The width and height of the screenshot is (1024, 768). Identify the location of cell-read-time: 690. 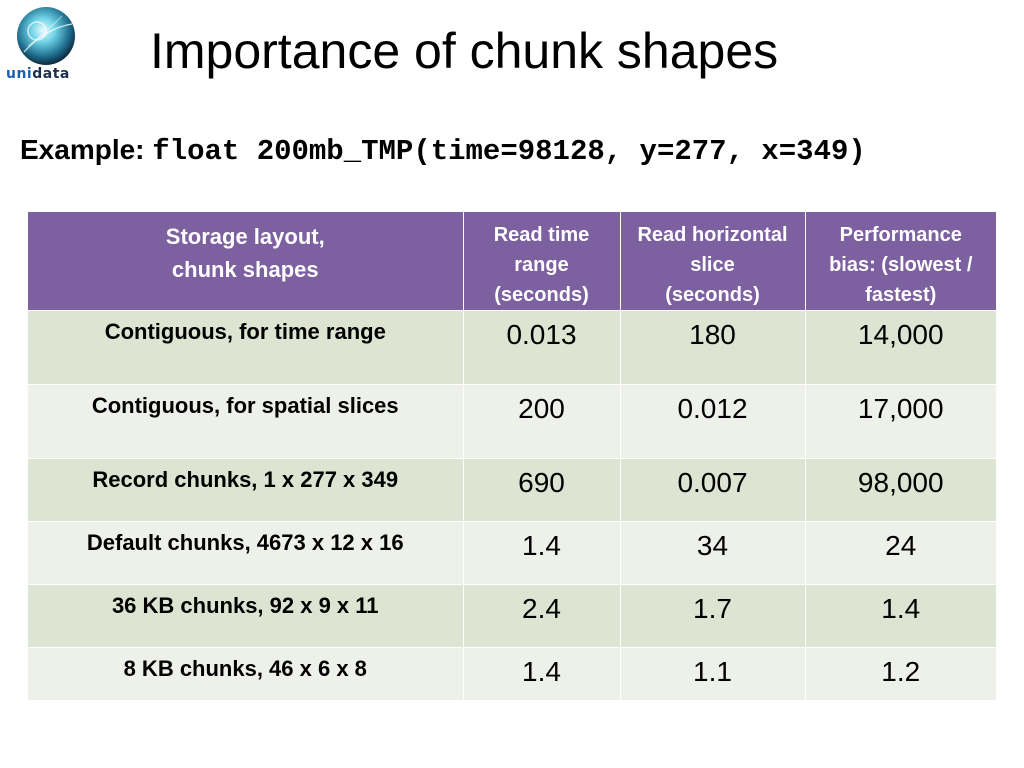
(542, 490).